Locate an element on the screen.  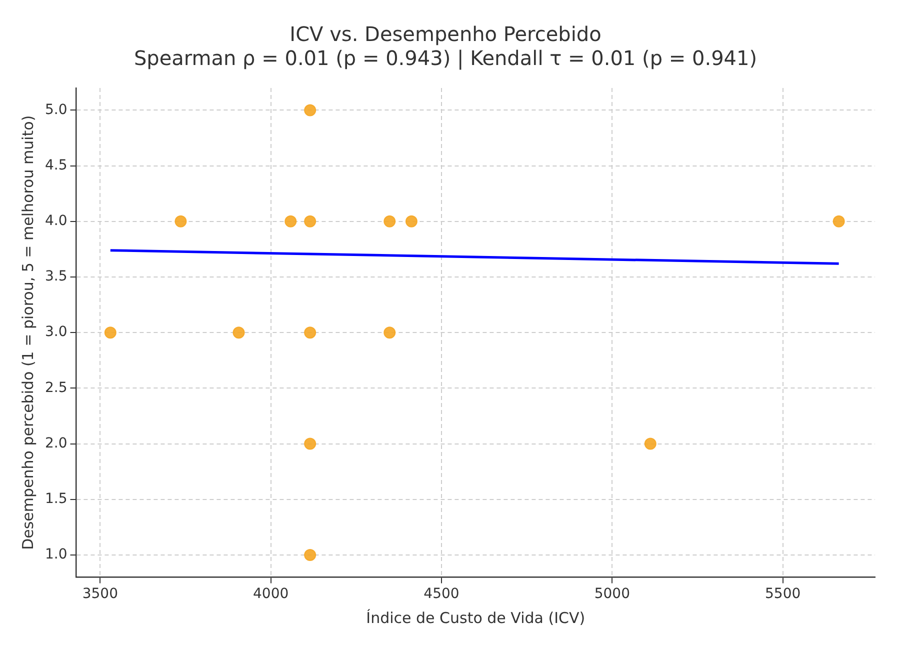
y-tick-label: 4.0 is located at coordinates (56, 221).